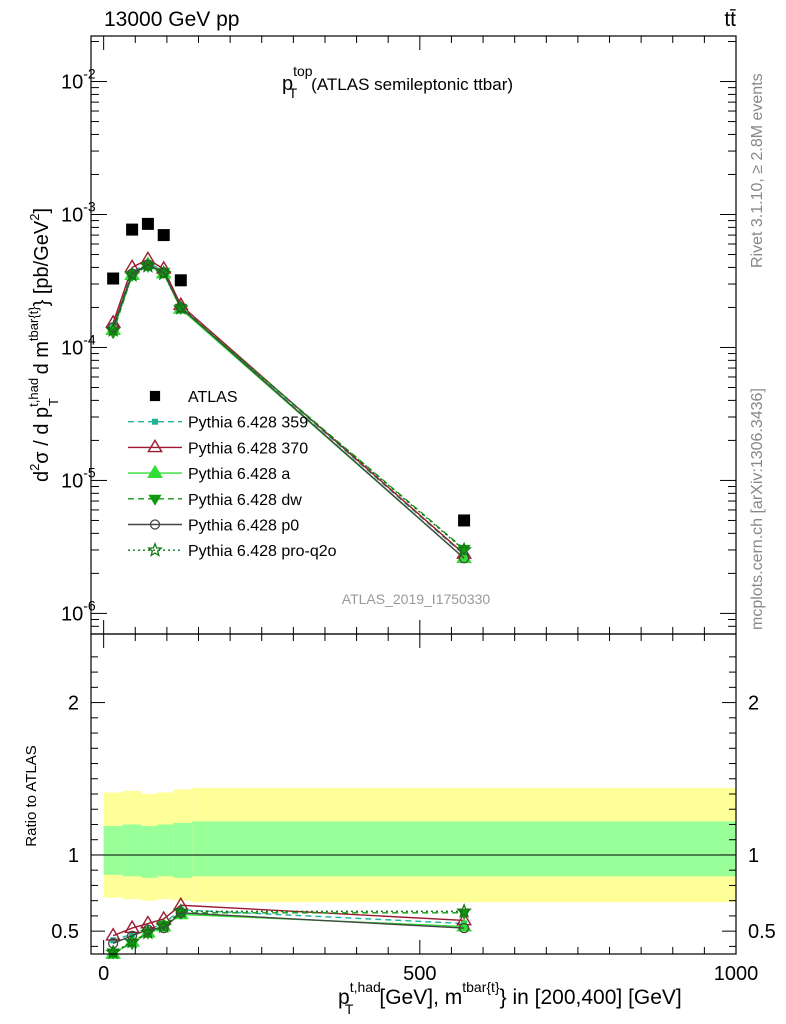 Image resolution: width=786 pixels, height=1024 pixels. Describe the element at coordinates (155, 500) in the screenshot. I see `legend-marker-pdw` at that location.